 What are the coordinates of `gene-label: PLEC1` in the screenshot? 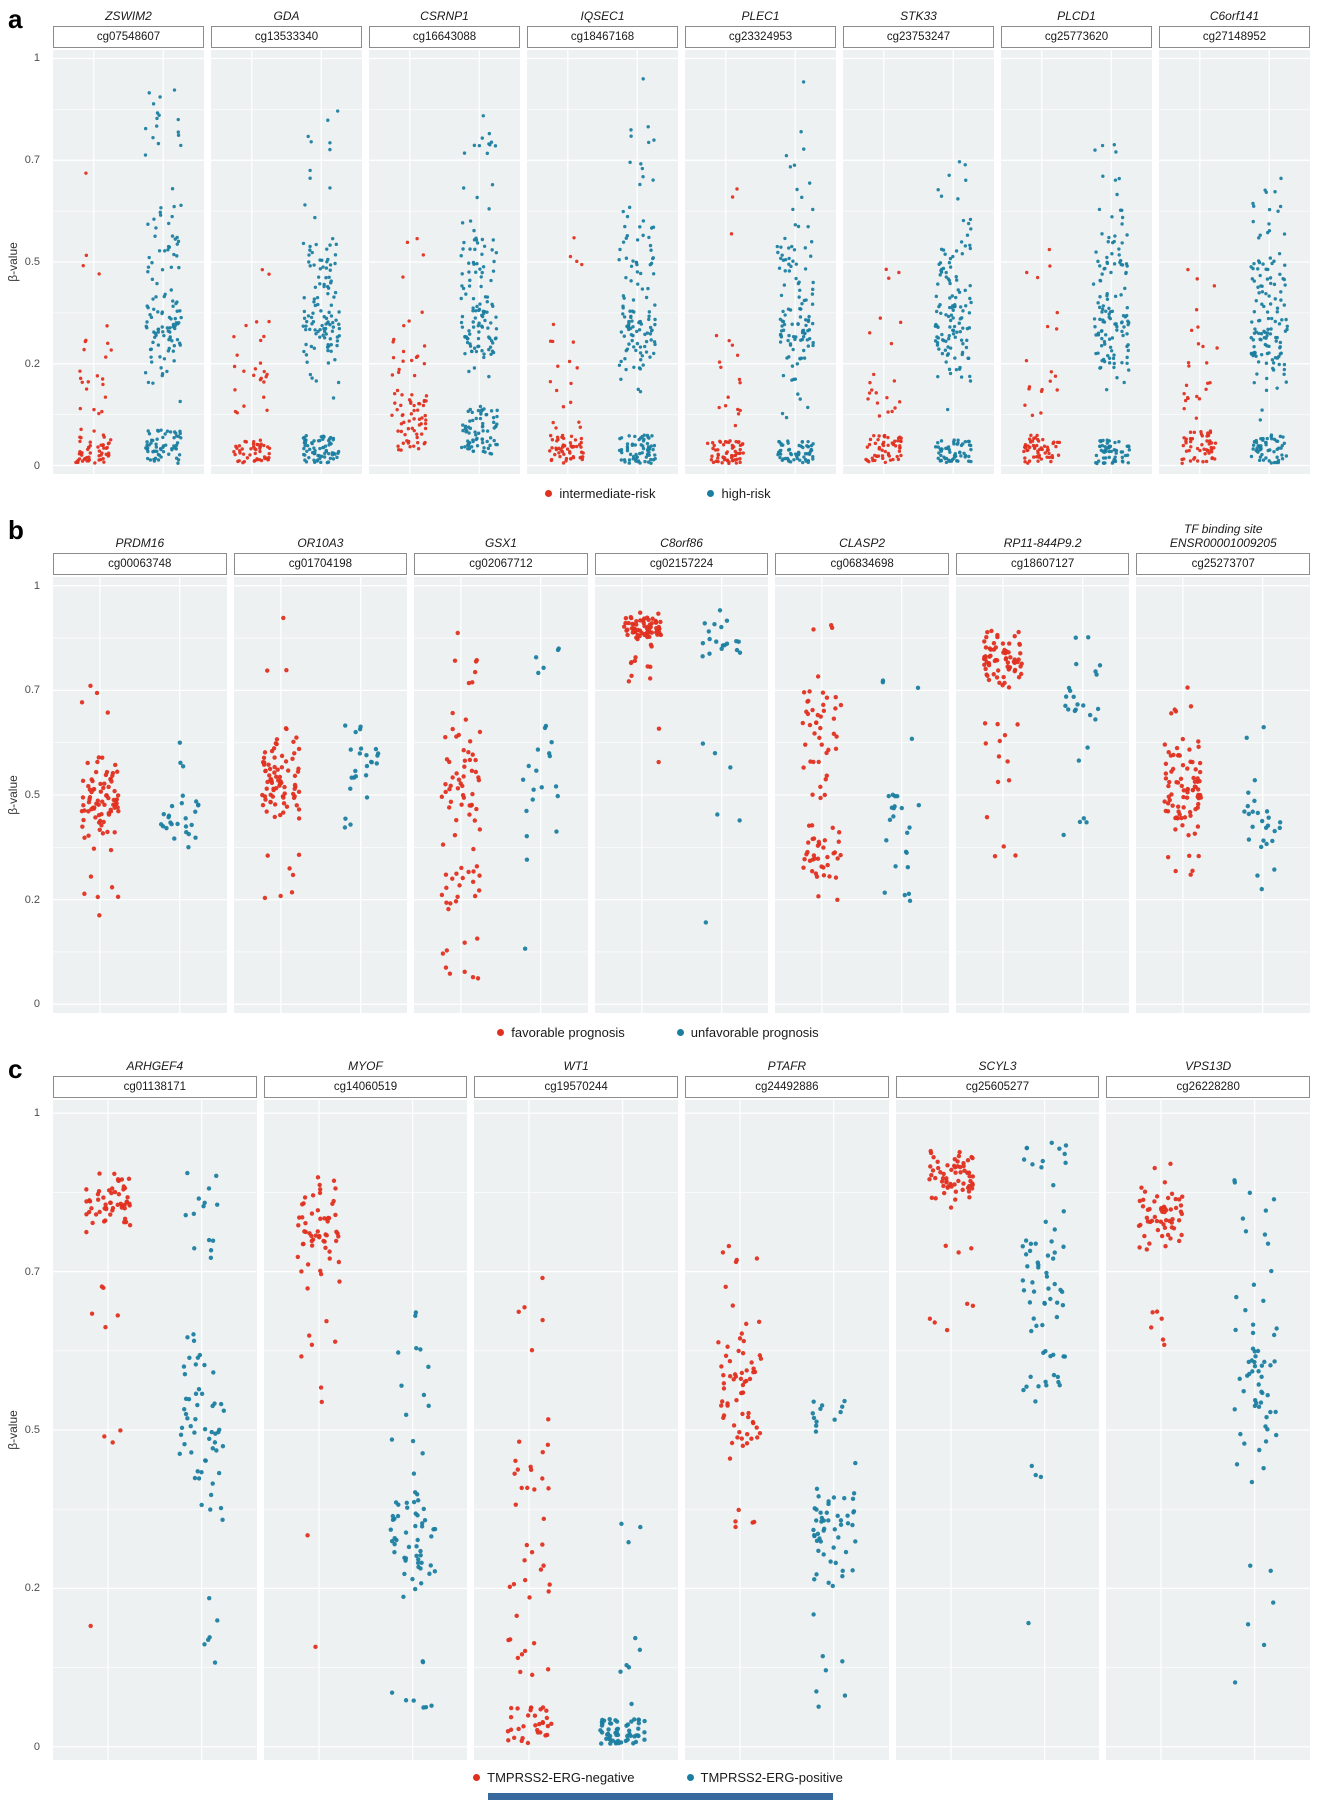 It's located at (760, 16).